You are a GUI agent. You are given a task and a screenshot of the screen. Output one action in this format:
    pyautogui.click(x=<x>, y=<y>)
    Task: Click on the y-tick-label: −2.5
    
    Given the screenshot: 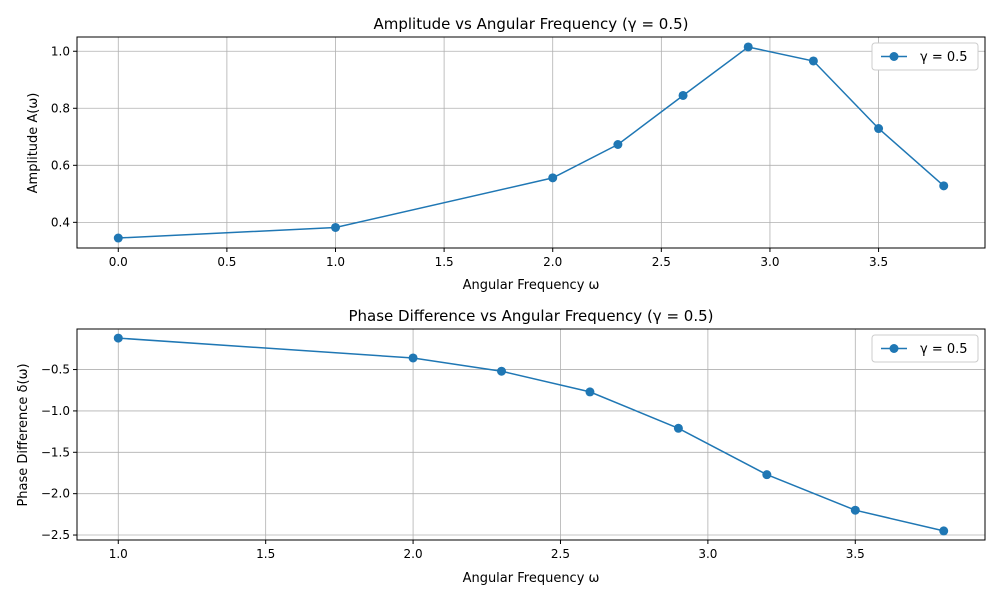 What is the action you would take?
    pyautogui.click(x=55, y=535)
    